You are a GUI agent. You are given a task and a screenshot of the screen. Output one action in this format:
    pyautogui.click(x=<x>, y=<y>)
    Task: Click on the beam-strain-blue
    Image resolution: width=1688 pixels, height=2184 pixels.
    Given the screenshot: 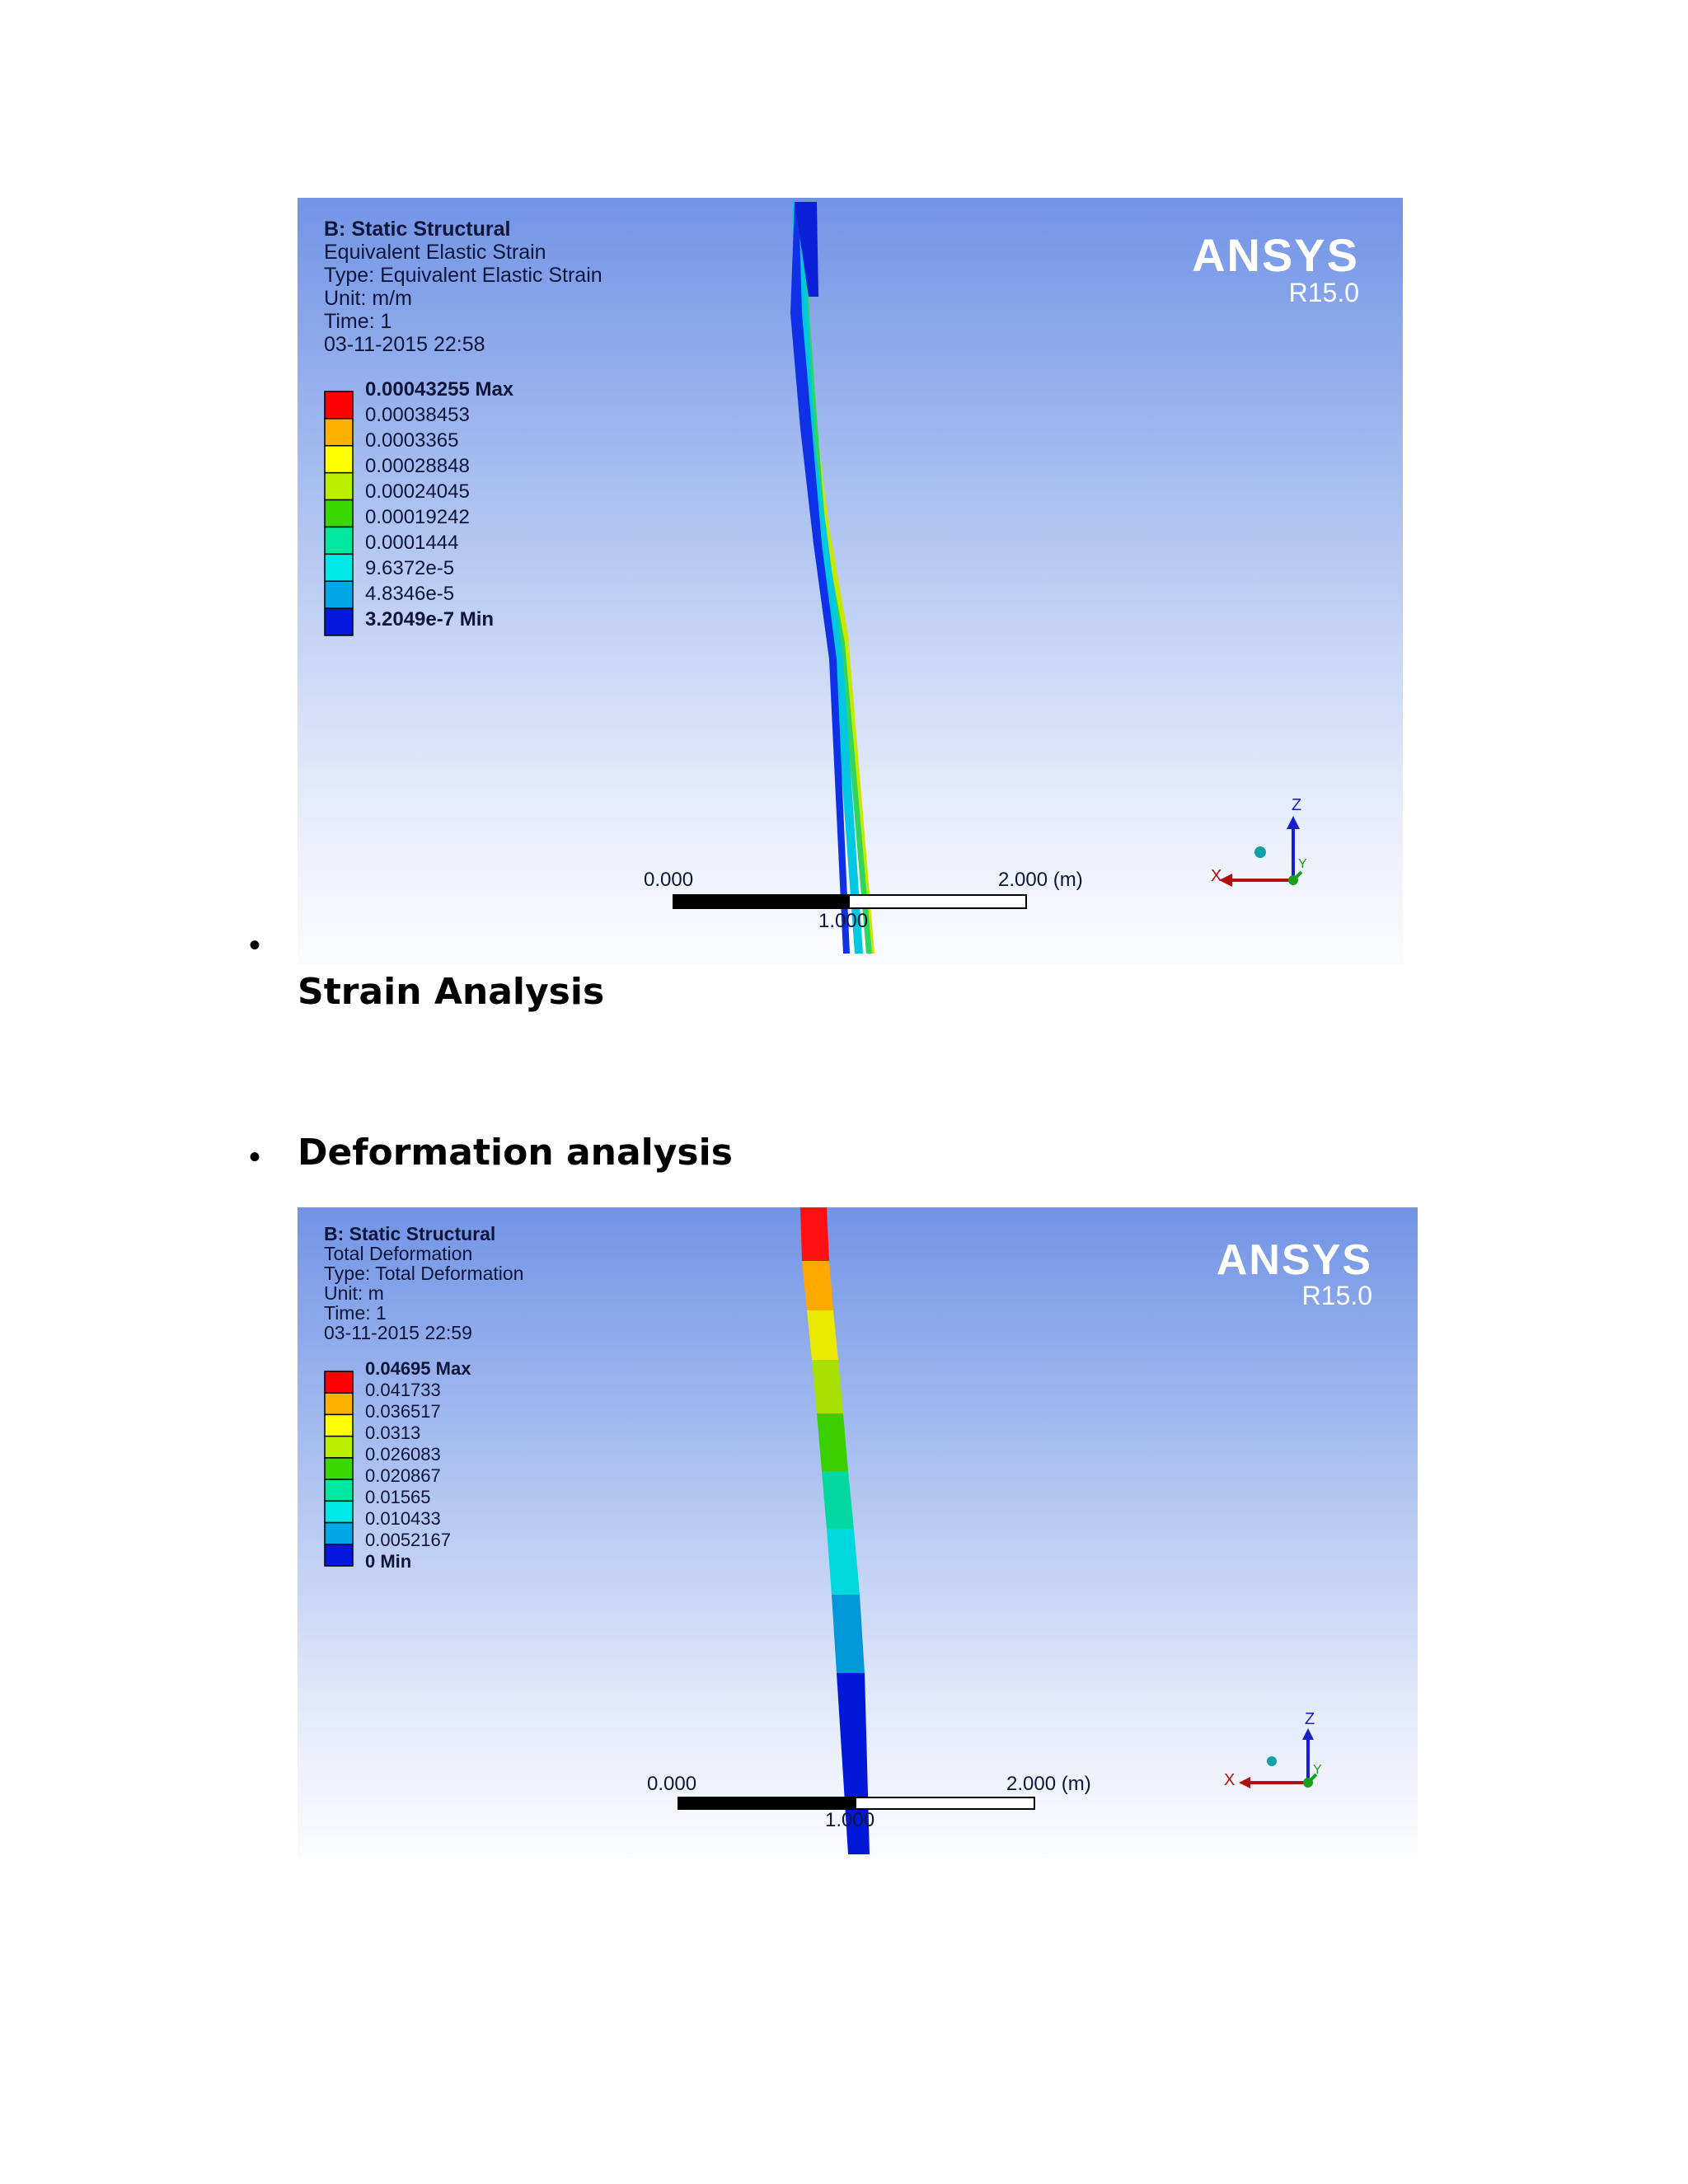 What is the action you would take?
    pyautogui.click(x=820, y=578)
    